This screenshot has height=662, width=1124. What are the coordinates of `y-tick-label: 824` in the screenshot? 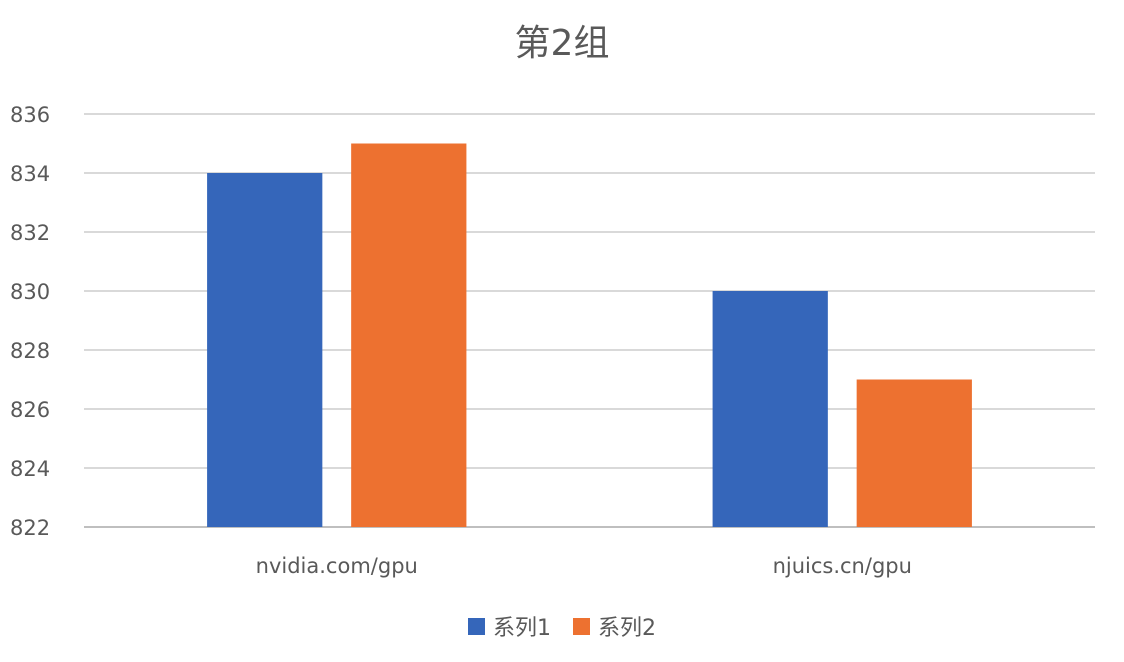 It's located at (30, 469).